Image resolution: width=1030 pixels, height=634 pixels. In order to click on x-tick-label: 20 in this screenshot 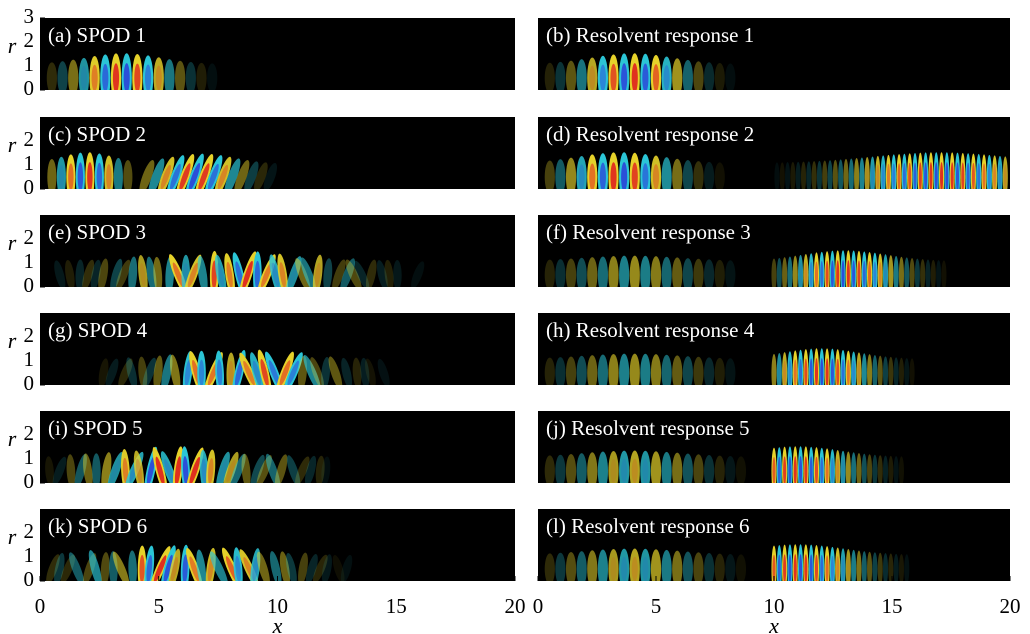, I will do `click(1010, 606)`.